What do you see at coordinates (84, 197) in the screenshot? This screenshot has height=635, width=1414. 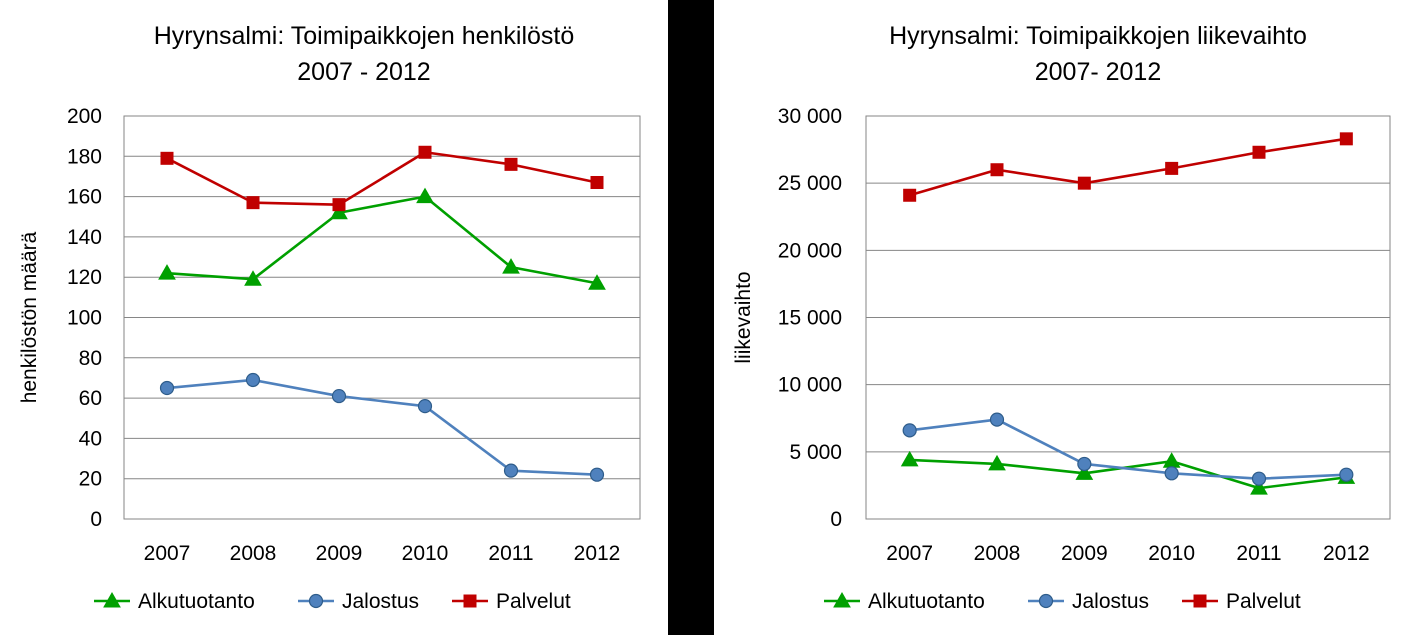 I see `y-tick-label: 160` at bounding box center [84, 197].